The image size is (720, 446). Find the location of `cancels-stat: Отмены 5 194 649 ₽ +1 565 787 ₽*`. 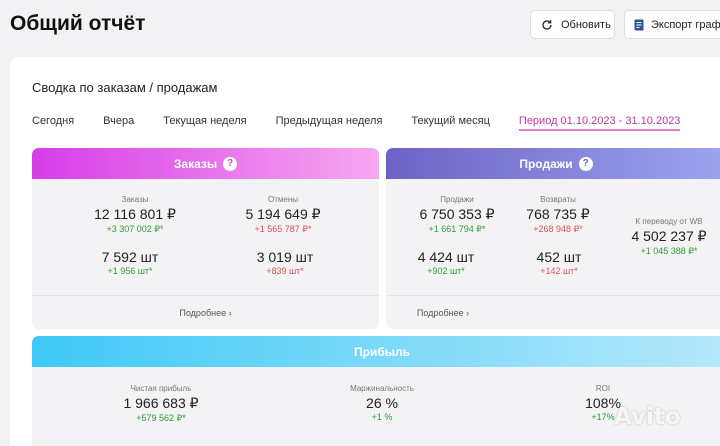

cancels-stat: Отмены 5 194 649 ₽ +1 565 787 ₽* is located at coordinates (283, 215).